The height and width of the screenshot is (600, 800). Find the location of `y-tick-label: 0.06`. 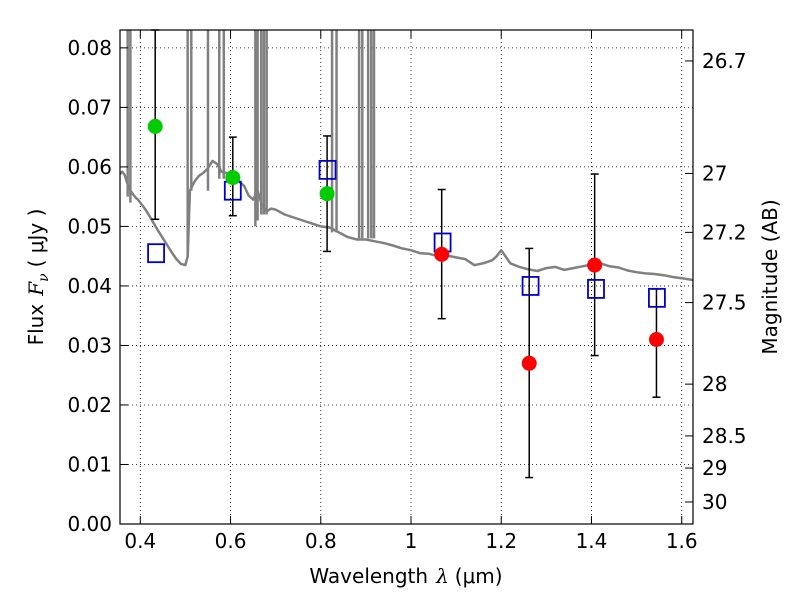

y-tick-label: 0.06 is located at coordinates (89, 167).